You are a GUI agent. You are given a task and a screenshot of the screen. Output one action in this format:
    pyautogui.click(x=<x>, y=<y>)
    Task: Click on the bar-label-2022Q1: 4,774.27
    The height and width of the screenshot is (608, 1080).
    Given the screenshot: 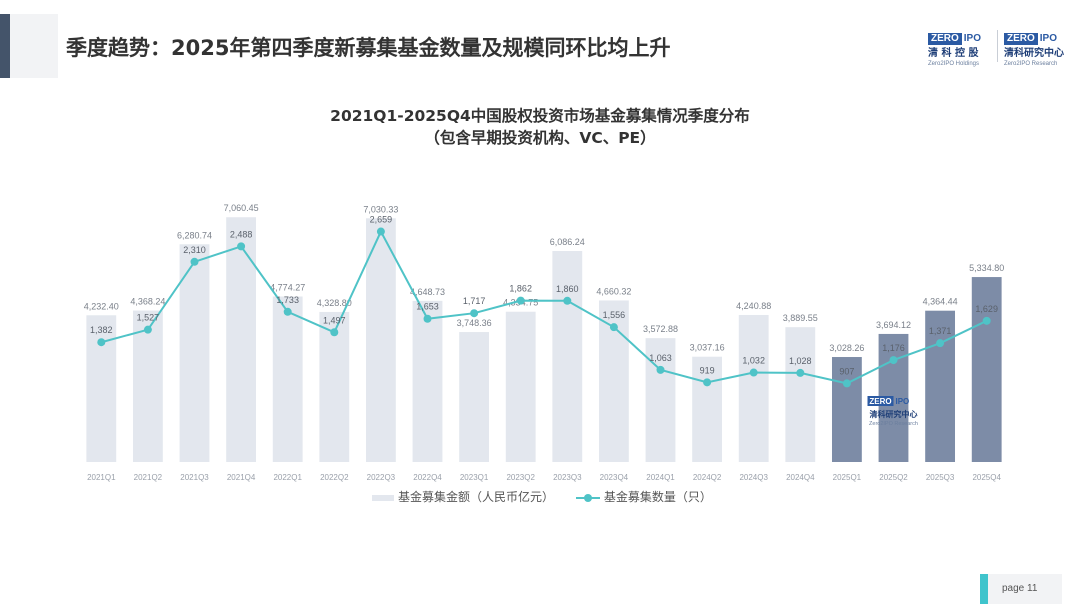 What is the action you would take?
    pyautogui.click(x=287, y=287)
    